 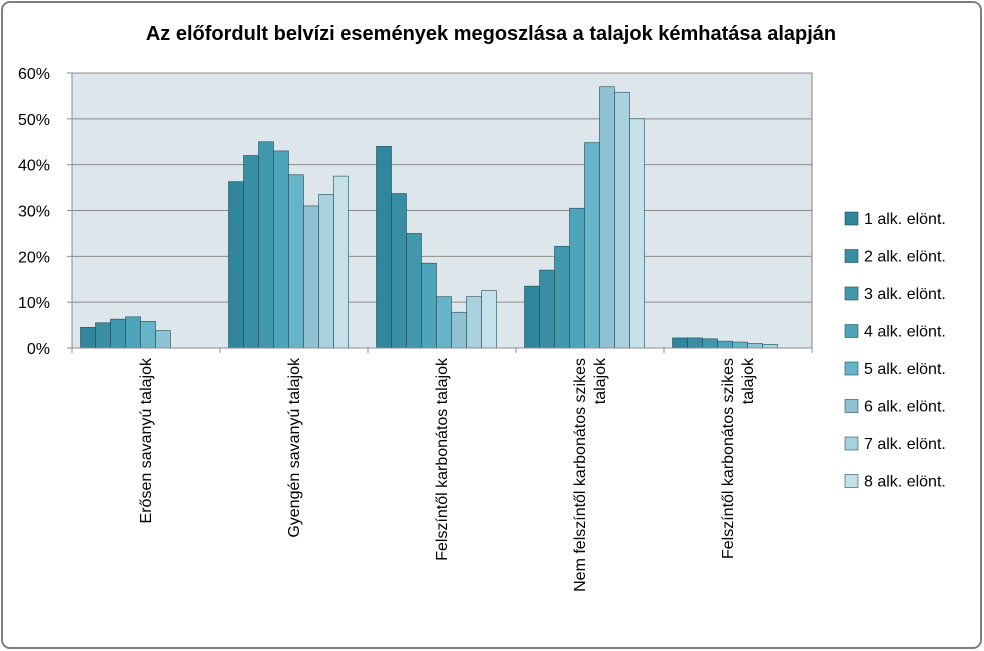 What do you see at coordinates (294, 447) in the screenshot?
I see `x-category-label: Gyengén savanyú talajok` at bounding box center [294, 447].